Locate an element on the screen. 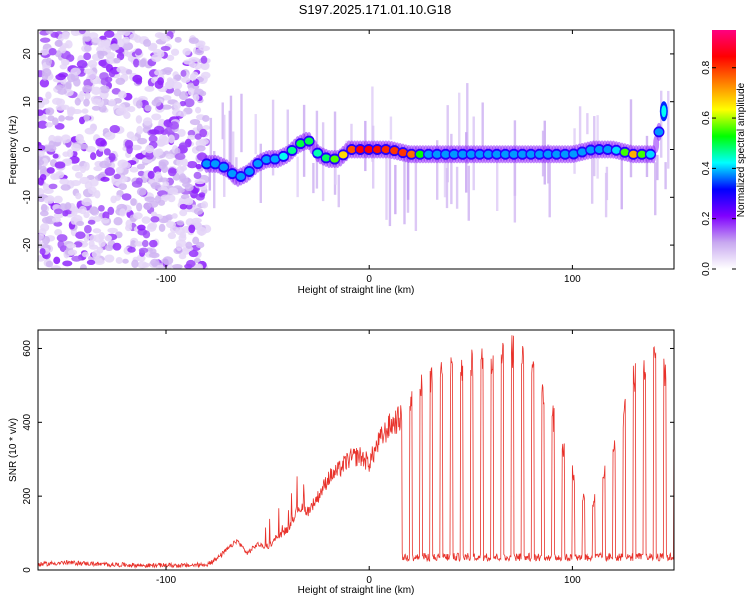 This screenshot has width=750, height=600. spectrogram-y-tick-label: -10 is located at coordinates (27, 197).